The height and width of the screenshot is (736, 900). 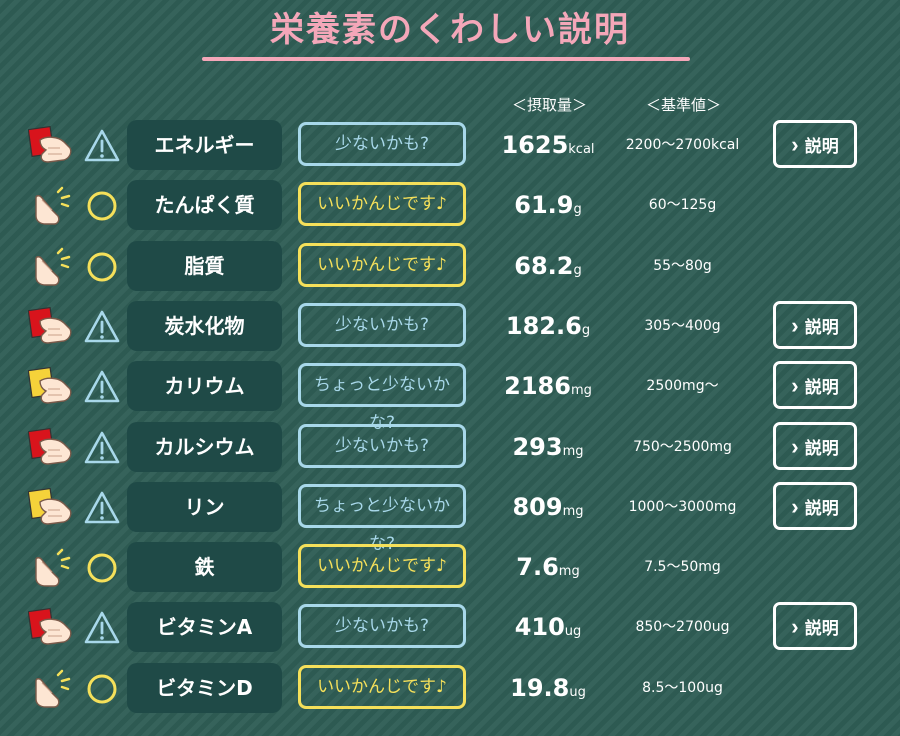 I want to click on intake-value: 7.6mg, so click(x=548, y=569).